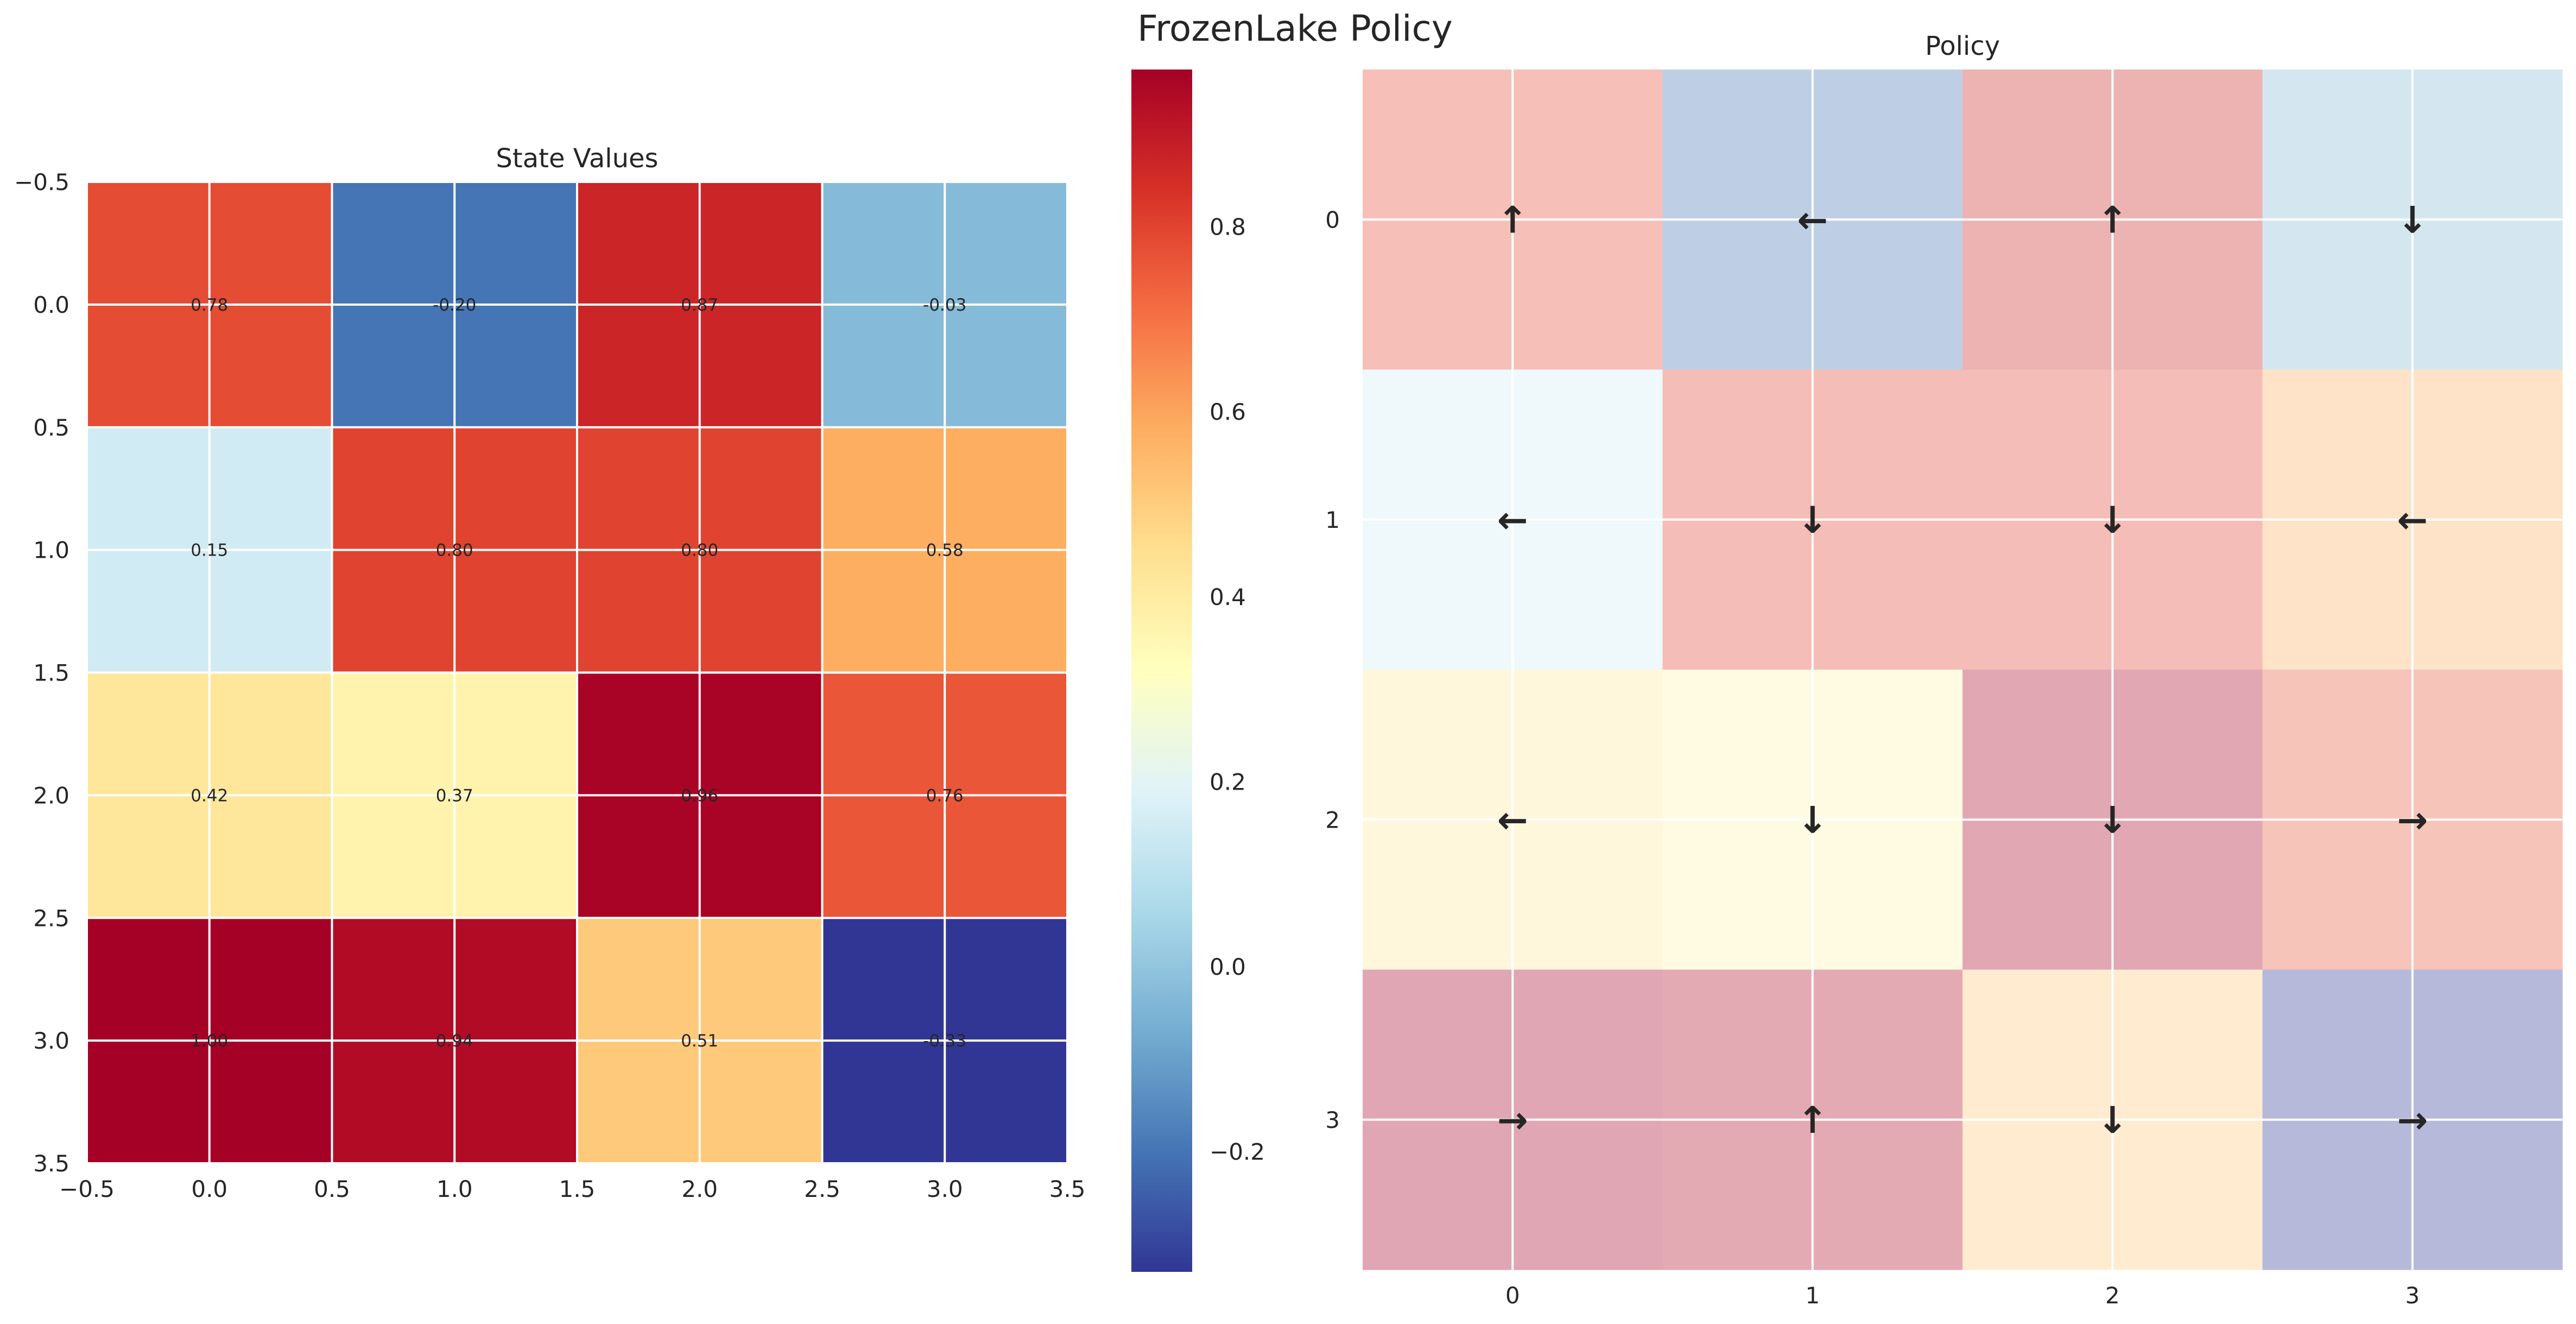  What do you see at coordinates (1228, 227) in the screenshot?
I see `colorbar-tick-label: 0.8` at bounding box center [1228, 227].